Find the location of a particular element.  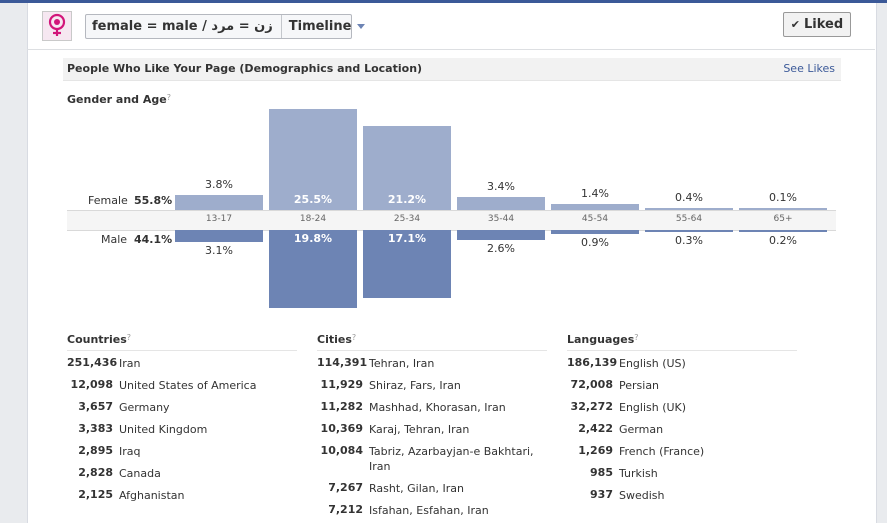

list-item: 2,828 Canada is located at coordinates (181, 473).